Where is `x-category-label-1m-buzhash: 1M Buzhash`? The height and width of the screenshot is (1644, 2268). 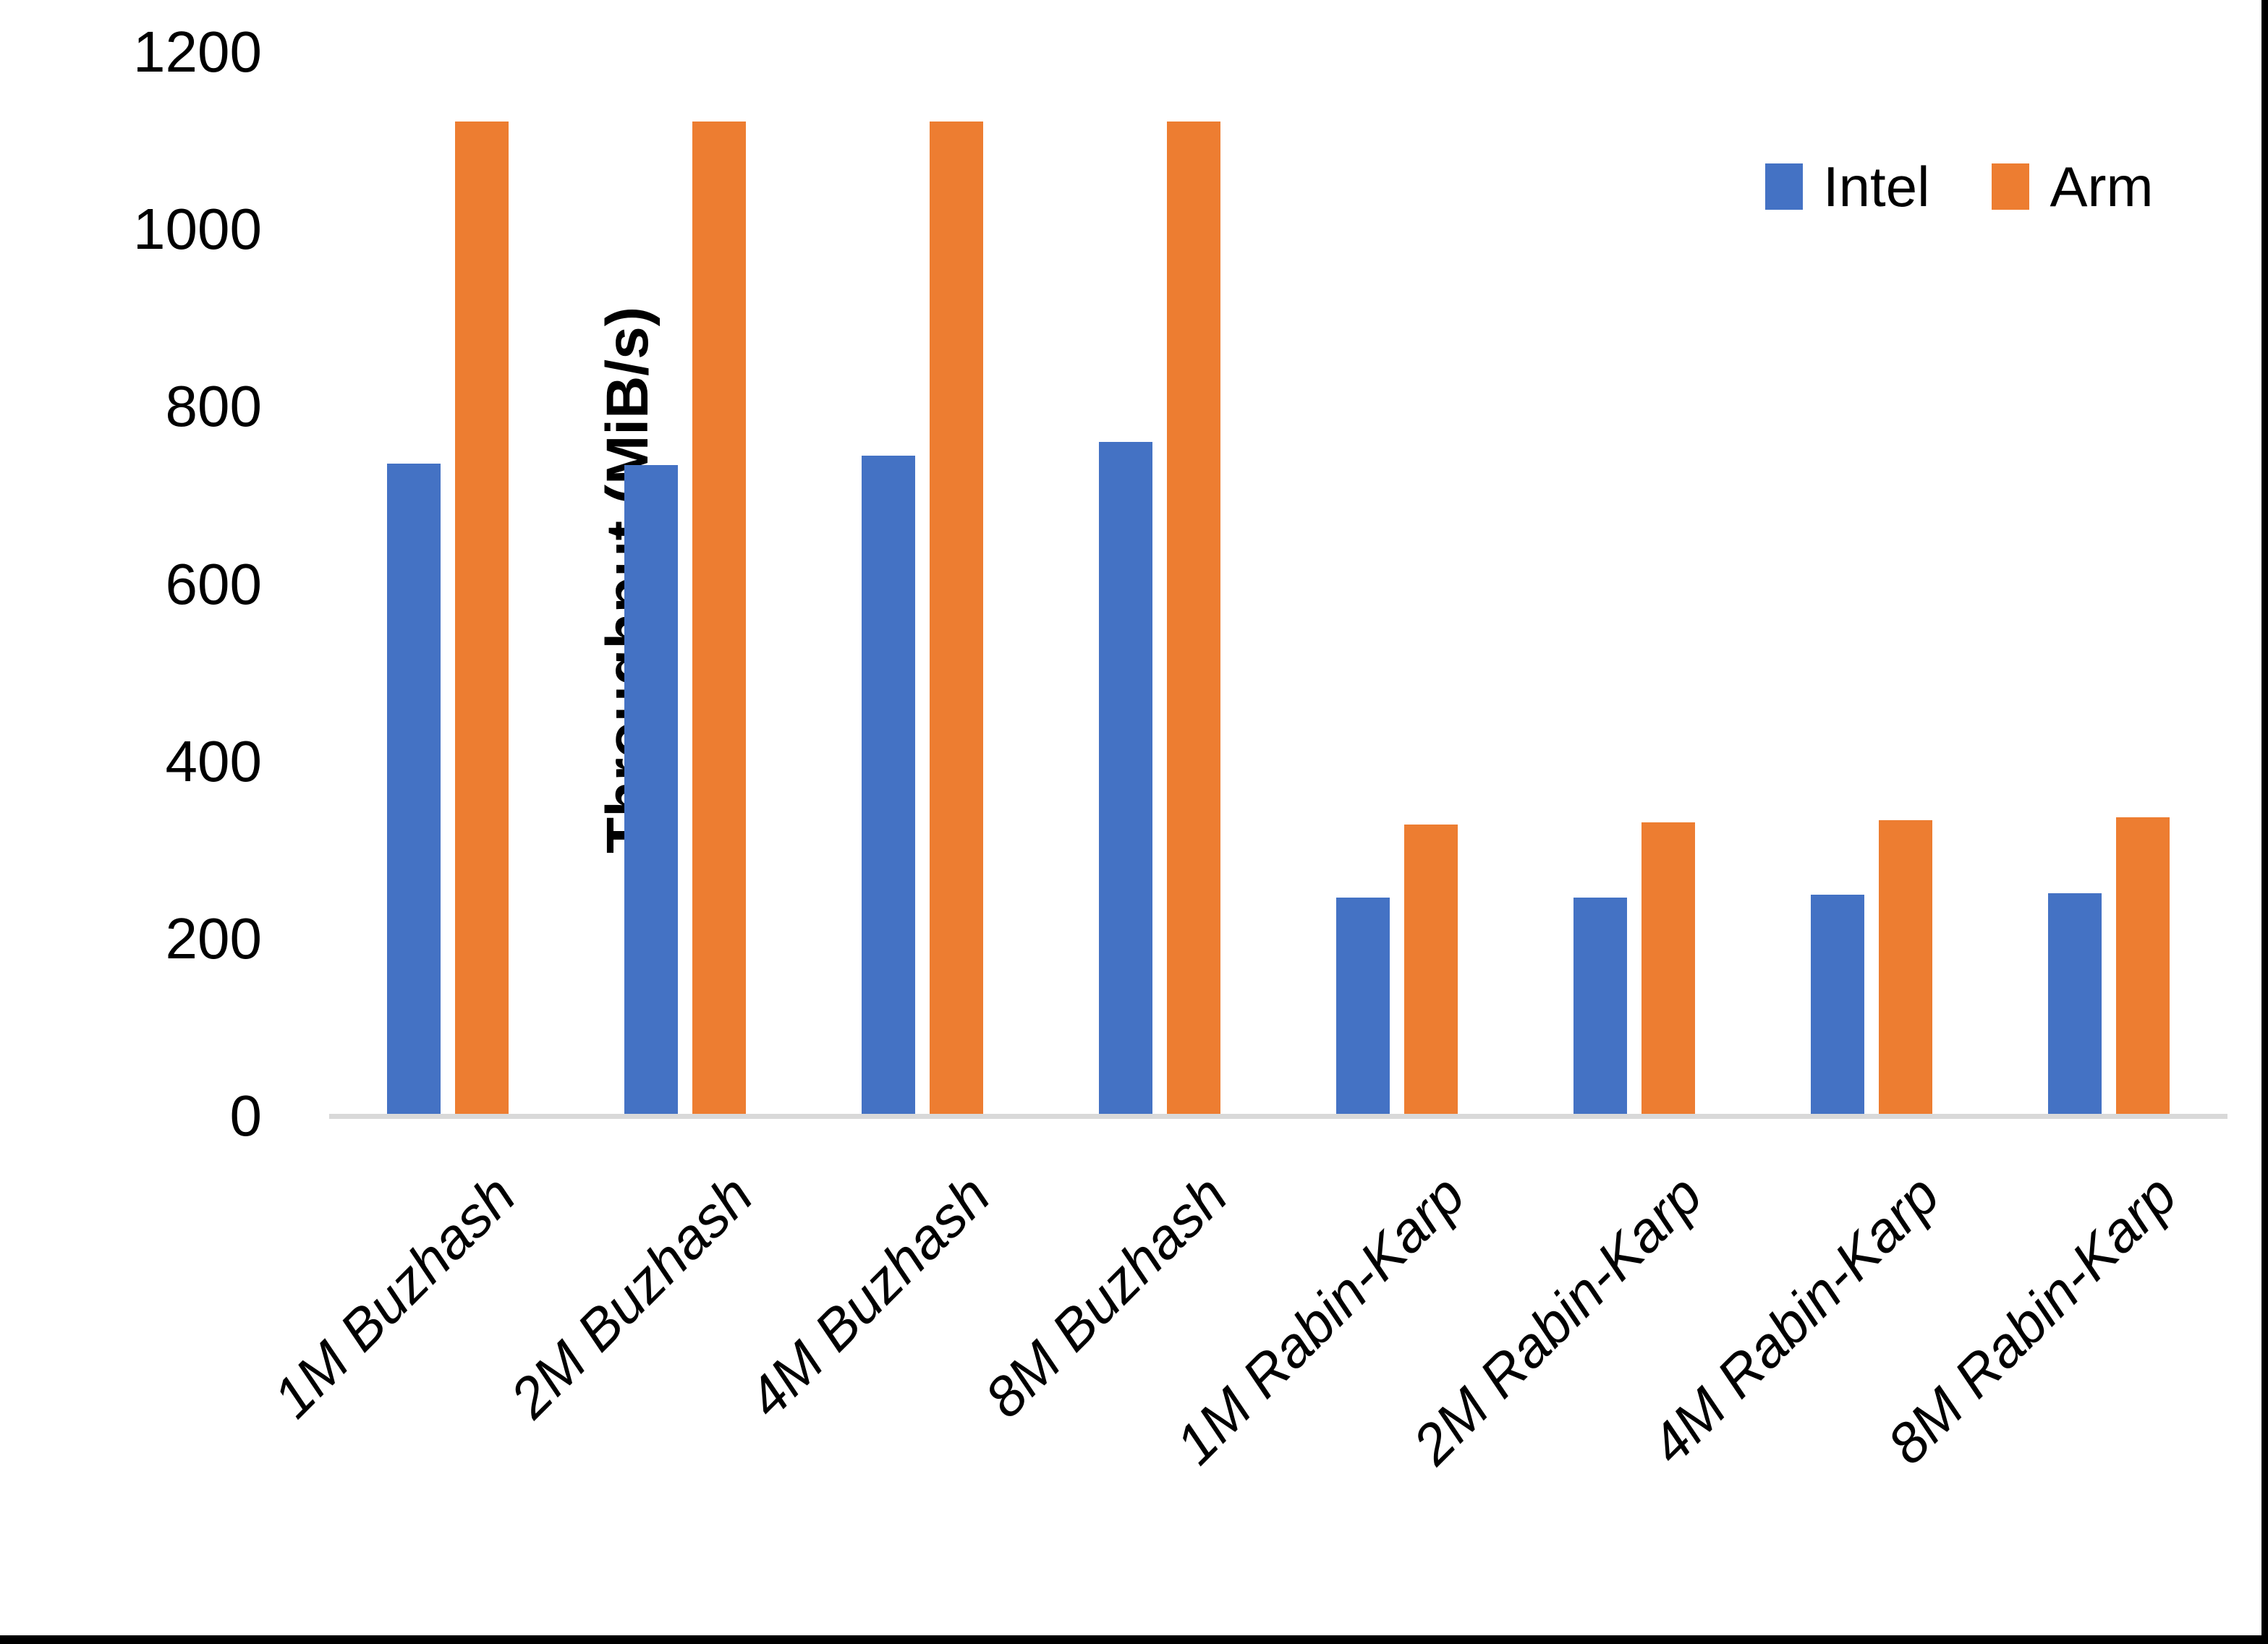 x-category-label-1m-buzhash: 1M Buzhash is located at coordinates (394, 1296).